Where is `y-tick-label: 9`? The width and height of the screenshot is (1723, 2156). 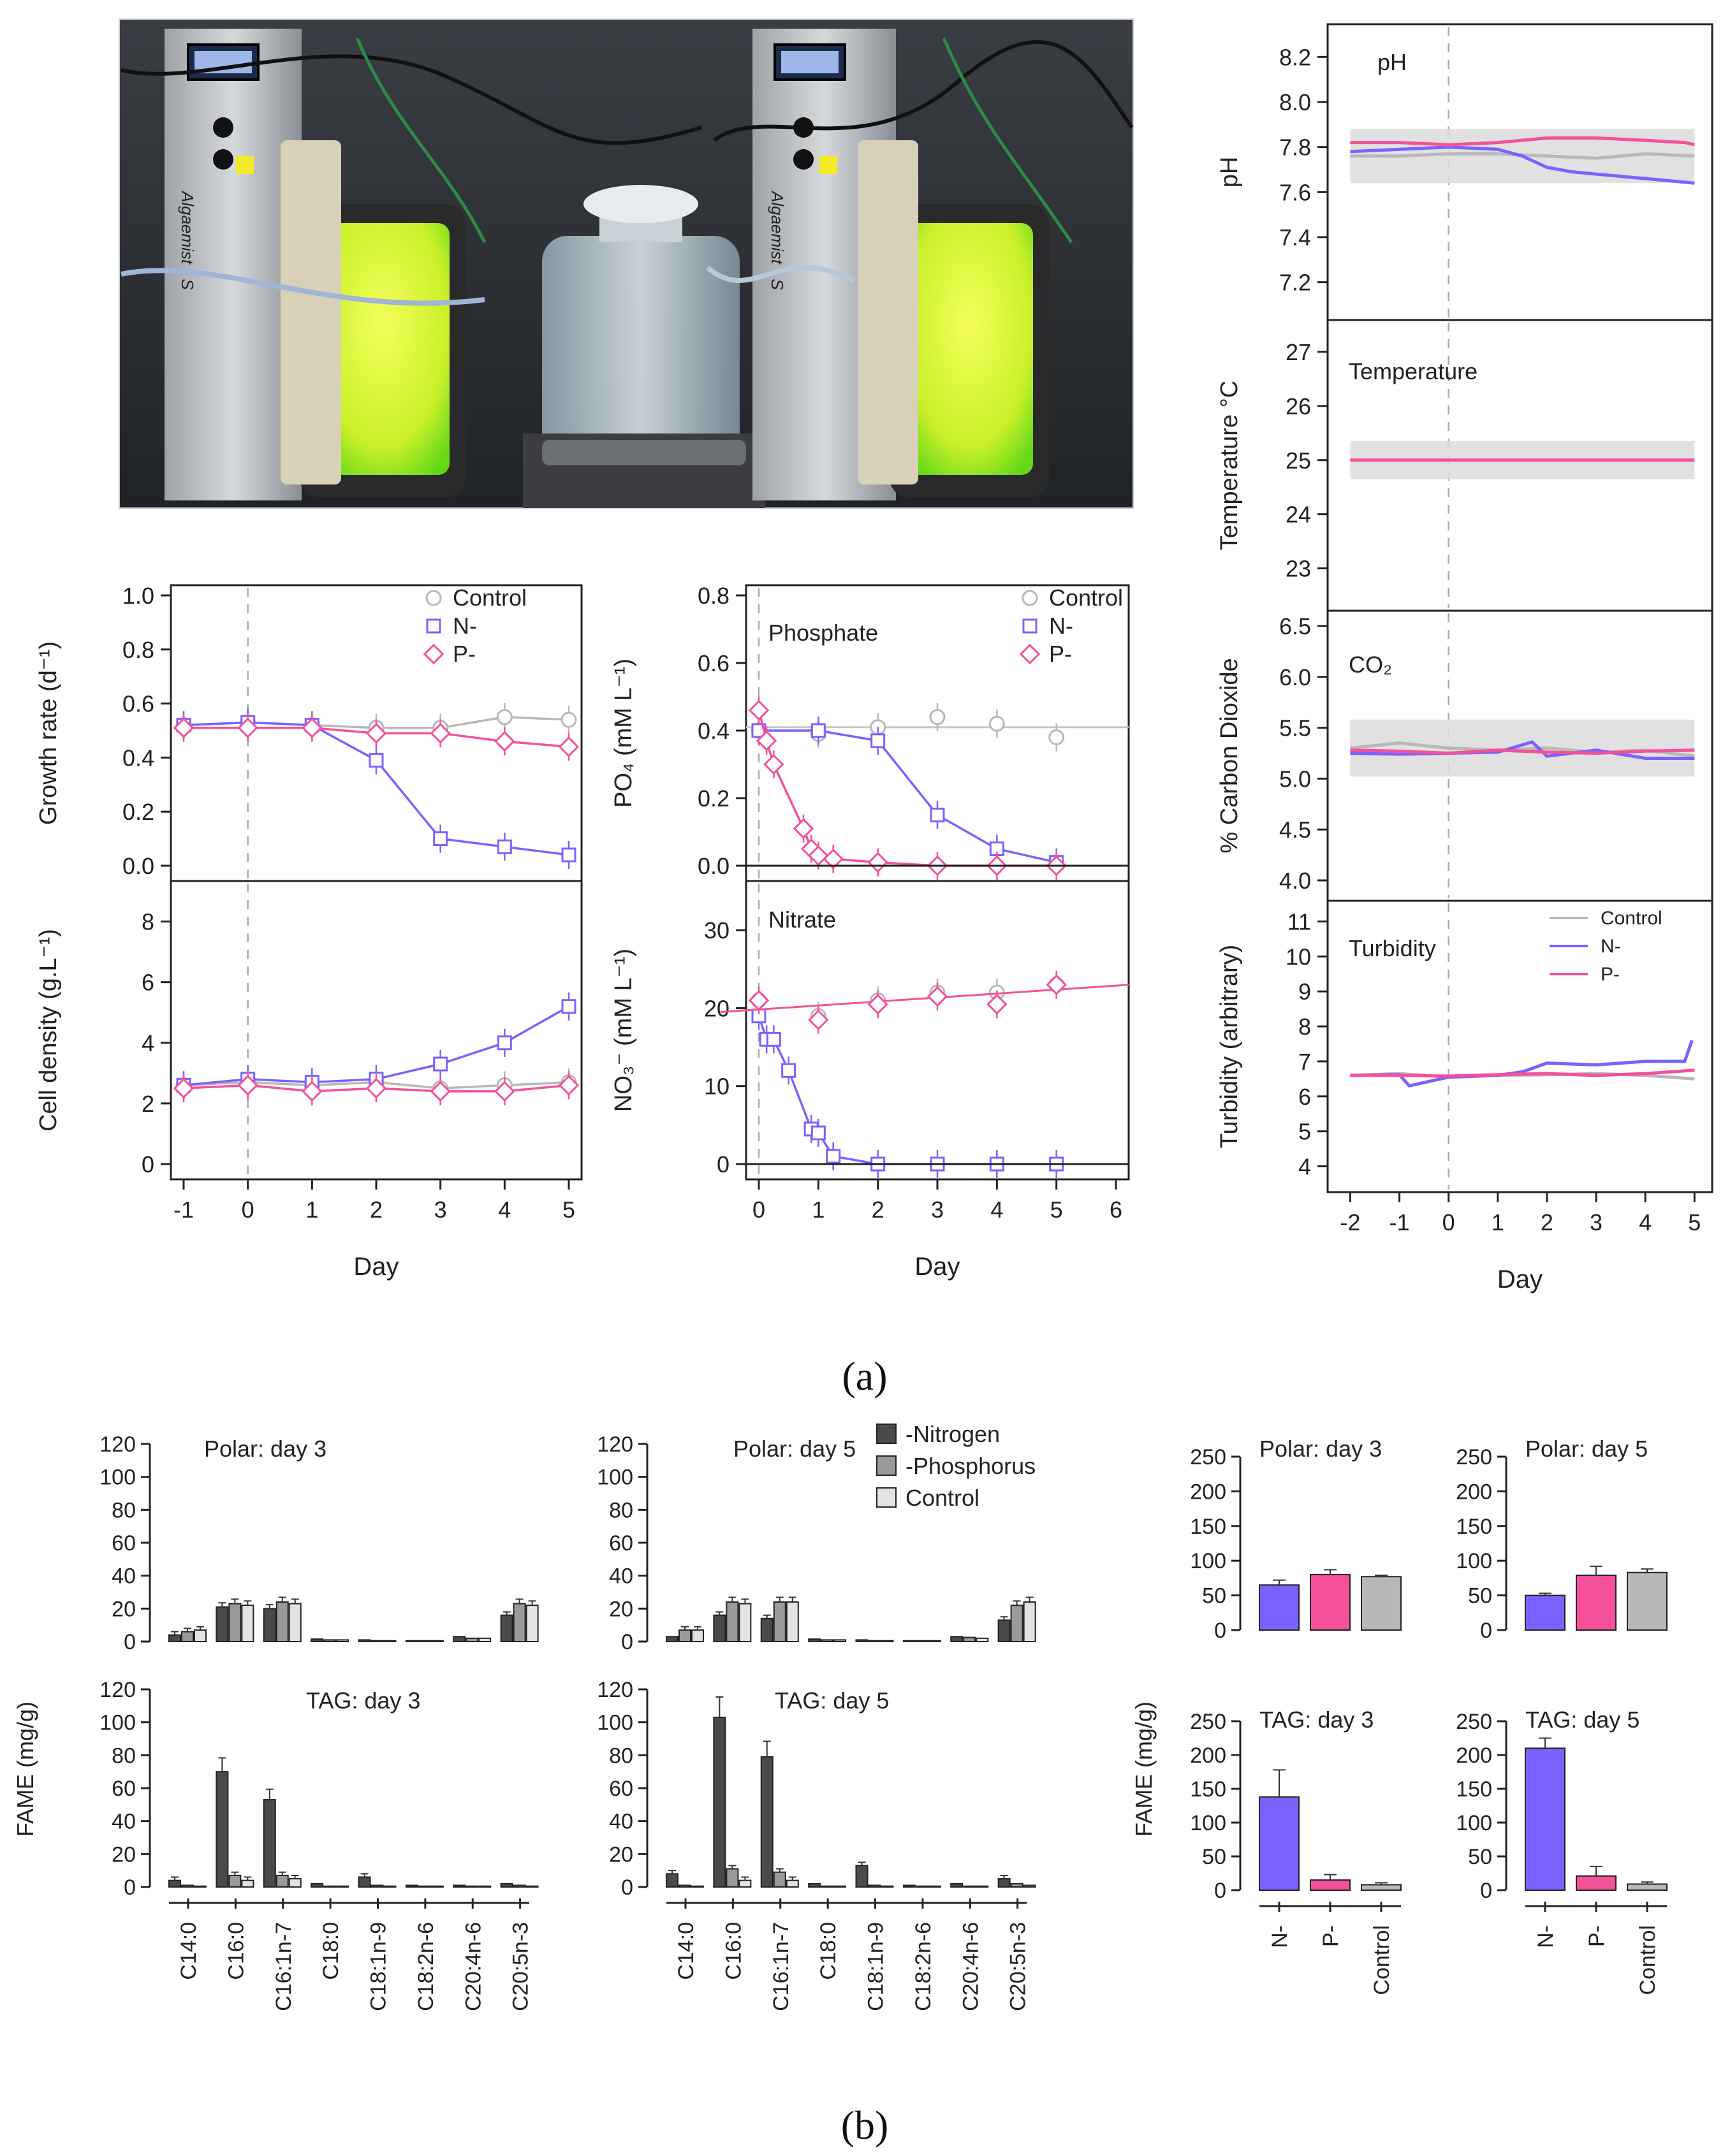
y-tick-label: 9 is located at coordinates (1304, 992).